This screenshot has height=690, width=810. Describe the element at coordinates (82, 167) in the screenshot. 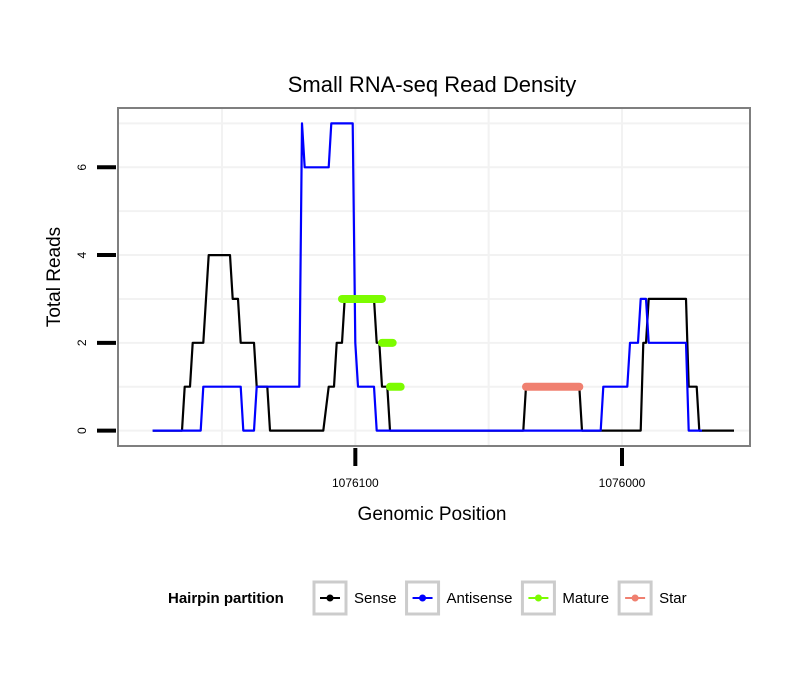

I see `y-tick-label: 6` at that location.